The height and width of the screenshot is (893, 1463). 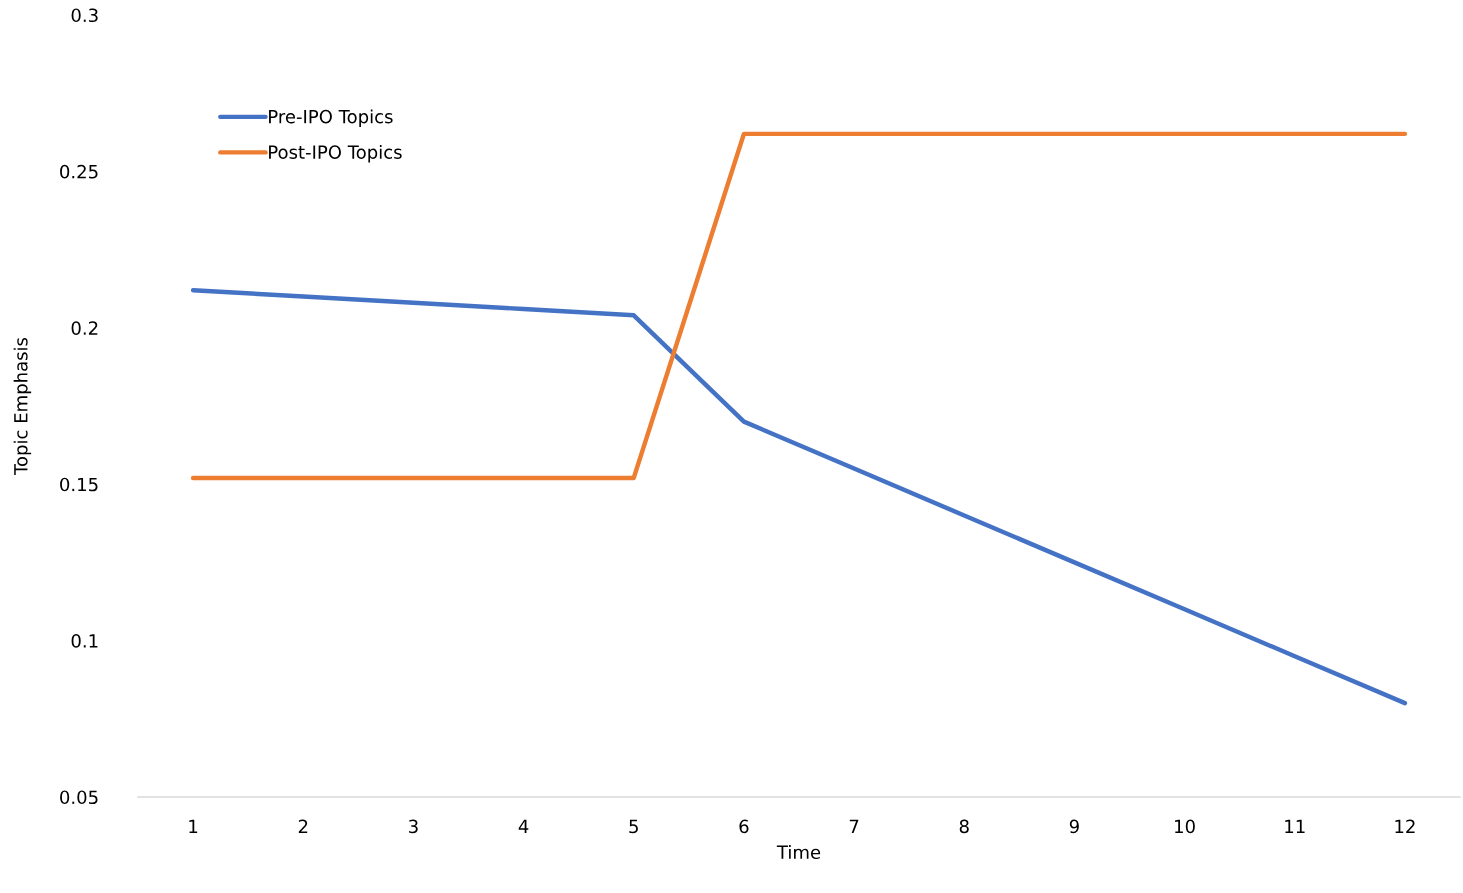 What do you see at coordinates (79, 797) in the screenshot?
I see `y-tick-label: 0.05` at bounding box center [79, 797].